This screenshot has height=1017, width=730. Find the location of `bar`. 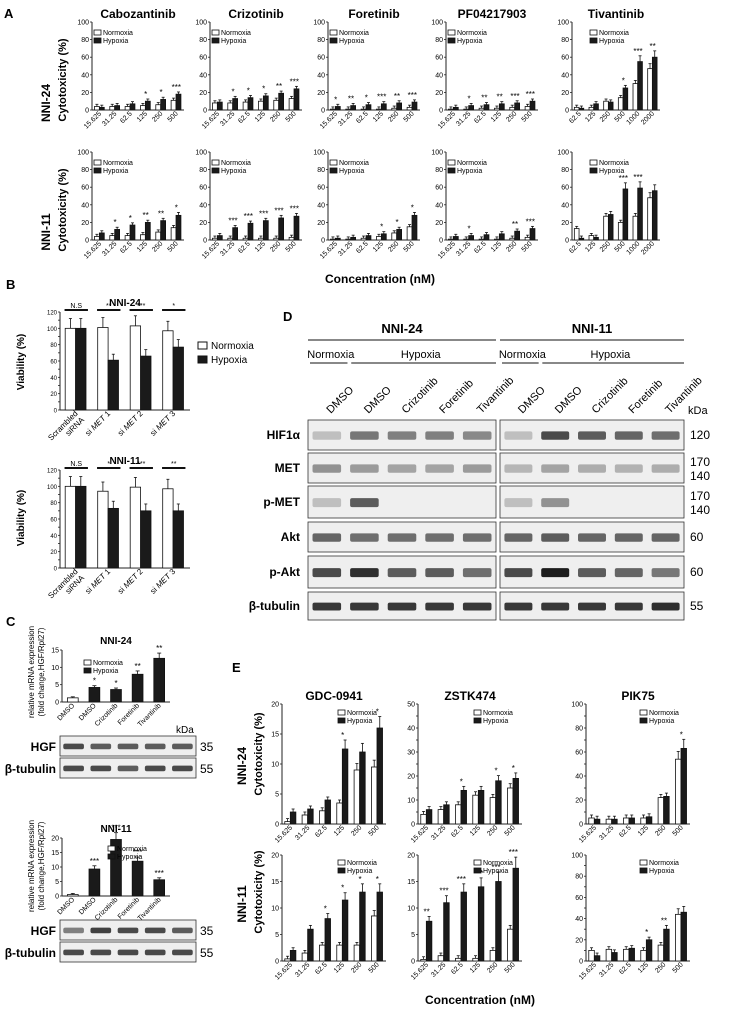

bar is located at coordinates (137, 688).